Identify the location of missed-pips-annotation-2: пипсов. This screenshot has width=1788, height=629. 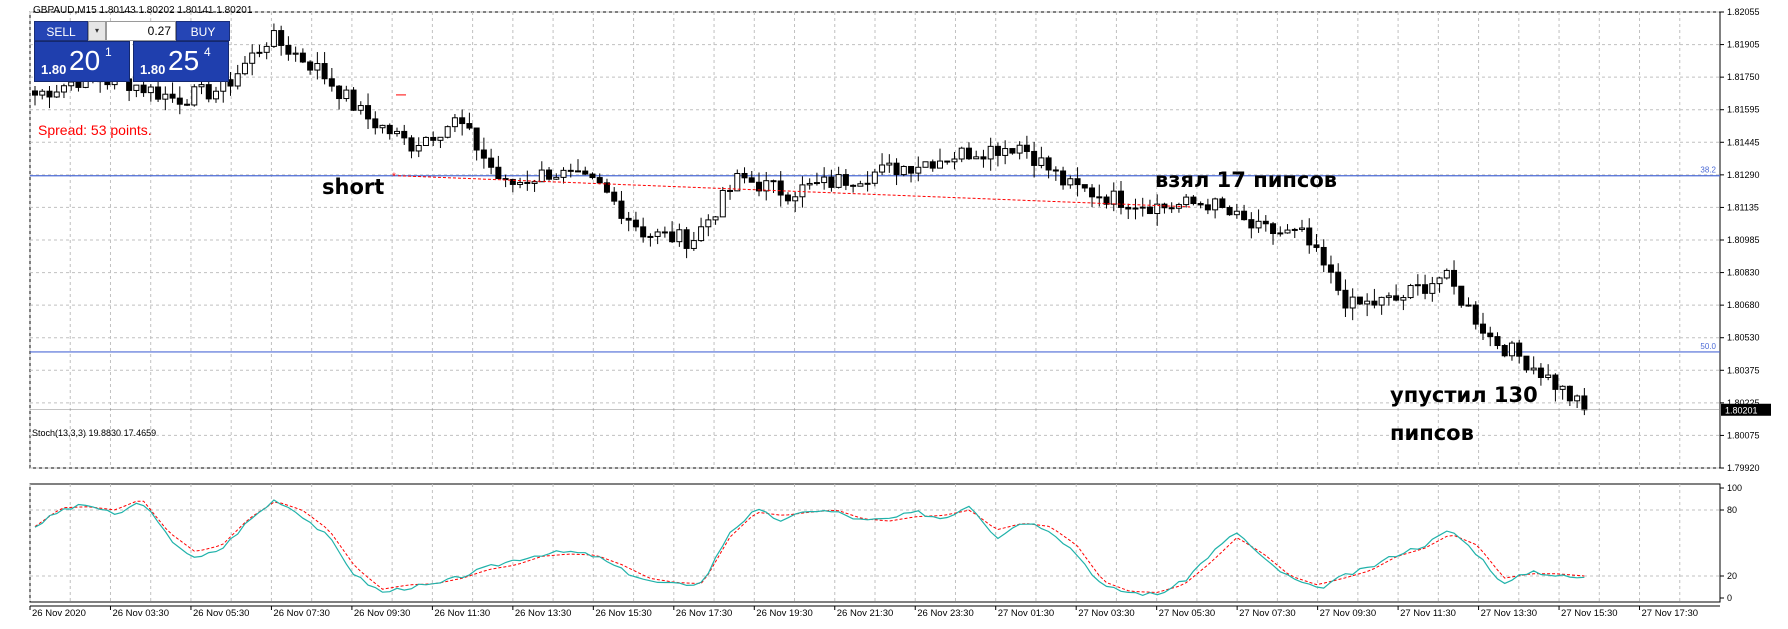
(1432, 433).